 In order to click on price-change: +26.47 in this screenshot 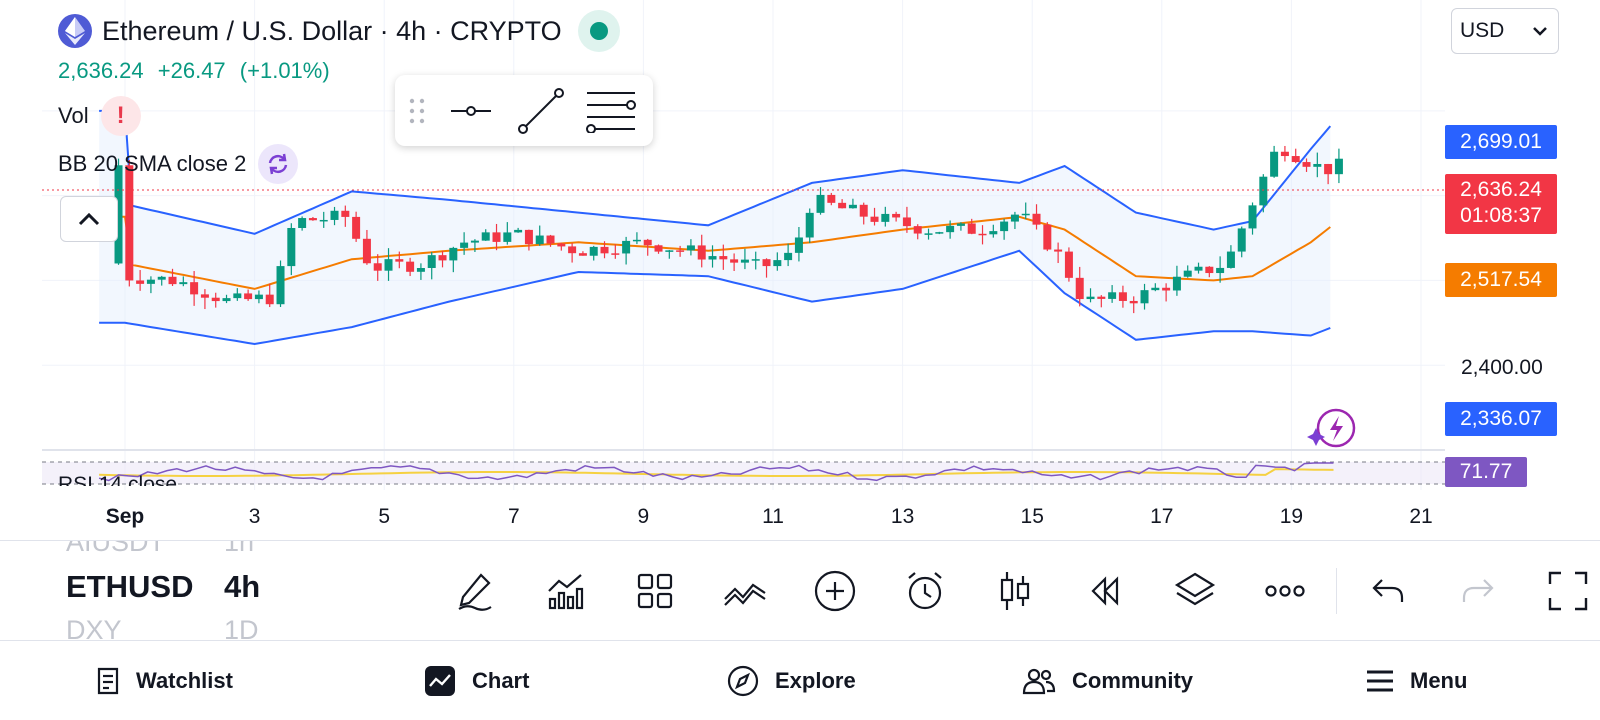, I will do `click(191, 70)`.